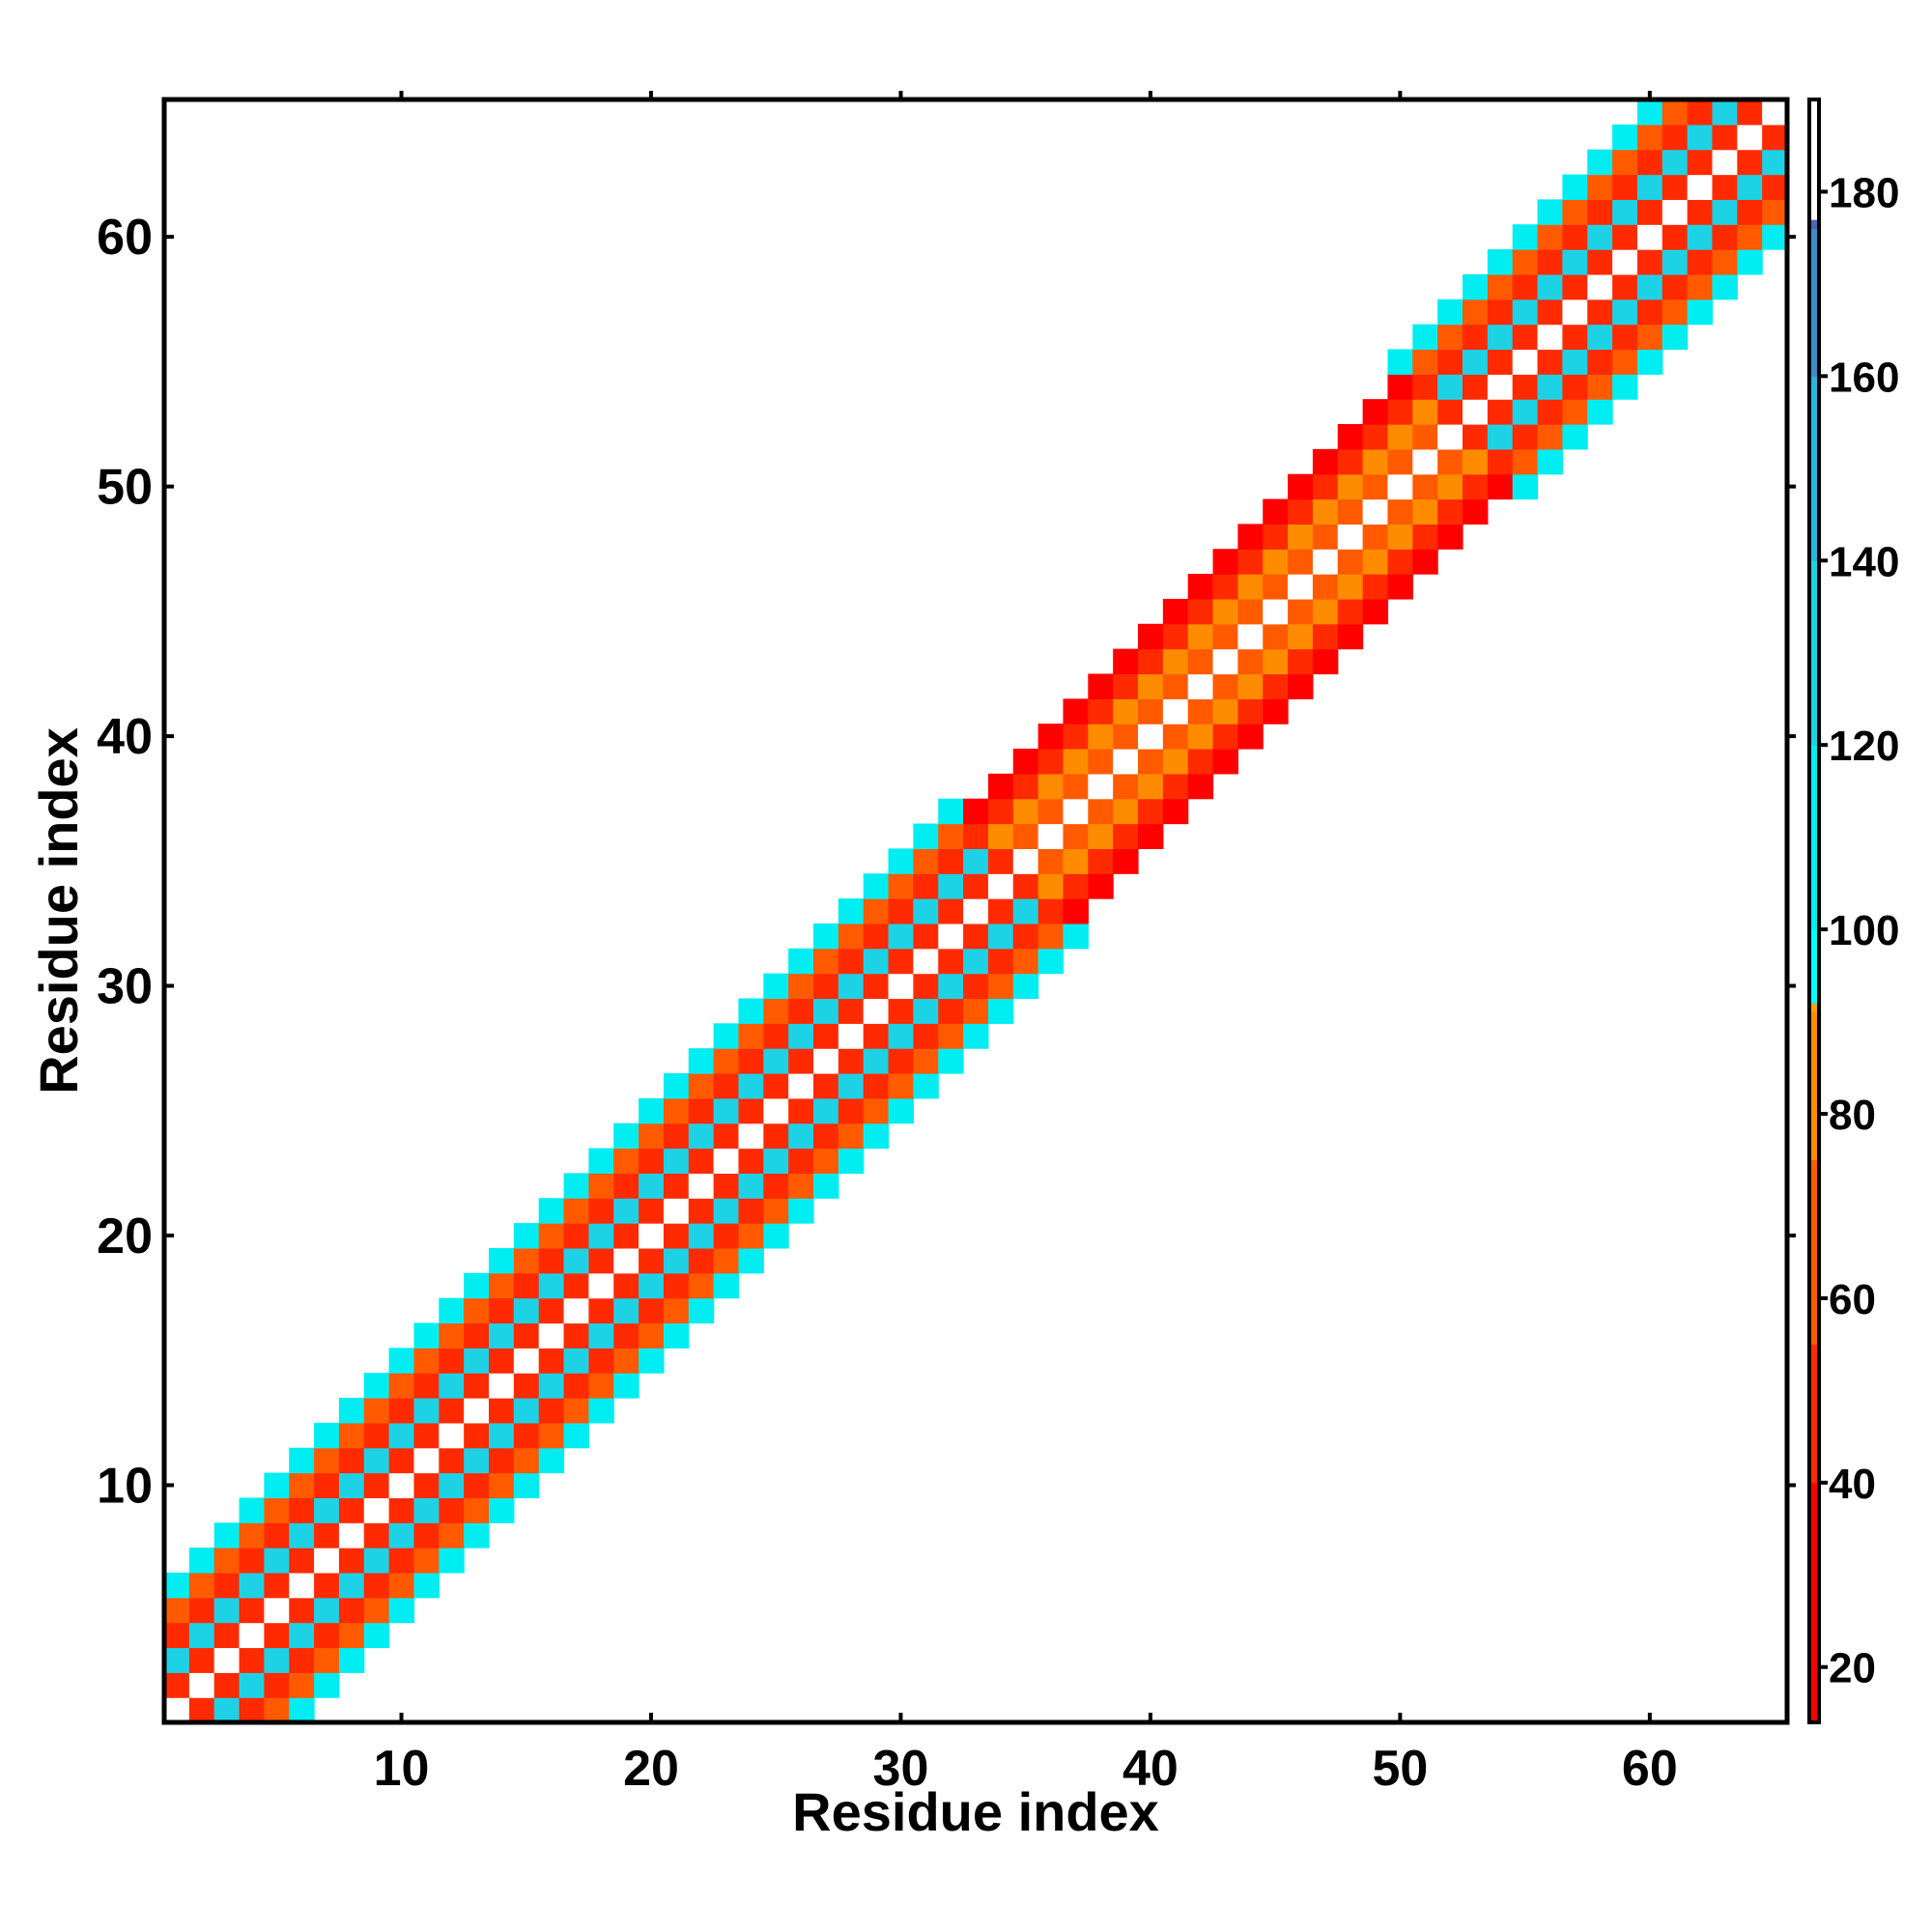 The width and height of the screenshot is (1932, 1932). Describe the element at coordinates (402, 1769) in the screenshot. I see `x-tick-label: 10` at that location.